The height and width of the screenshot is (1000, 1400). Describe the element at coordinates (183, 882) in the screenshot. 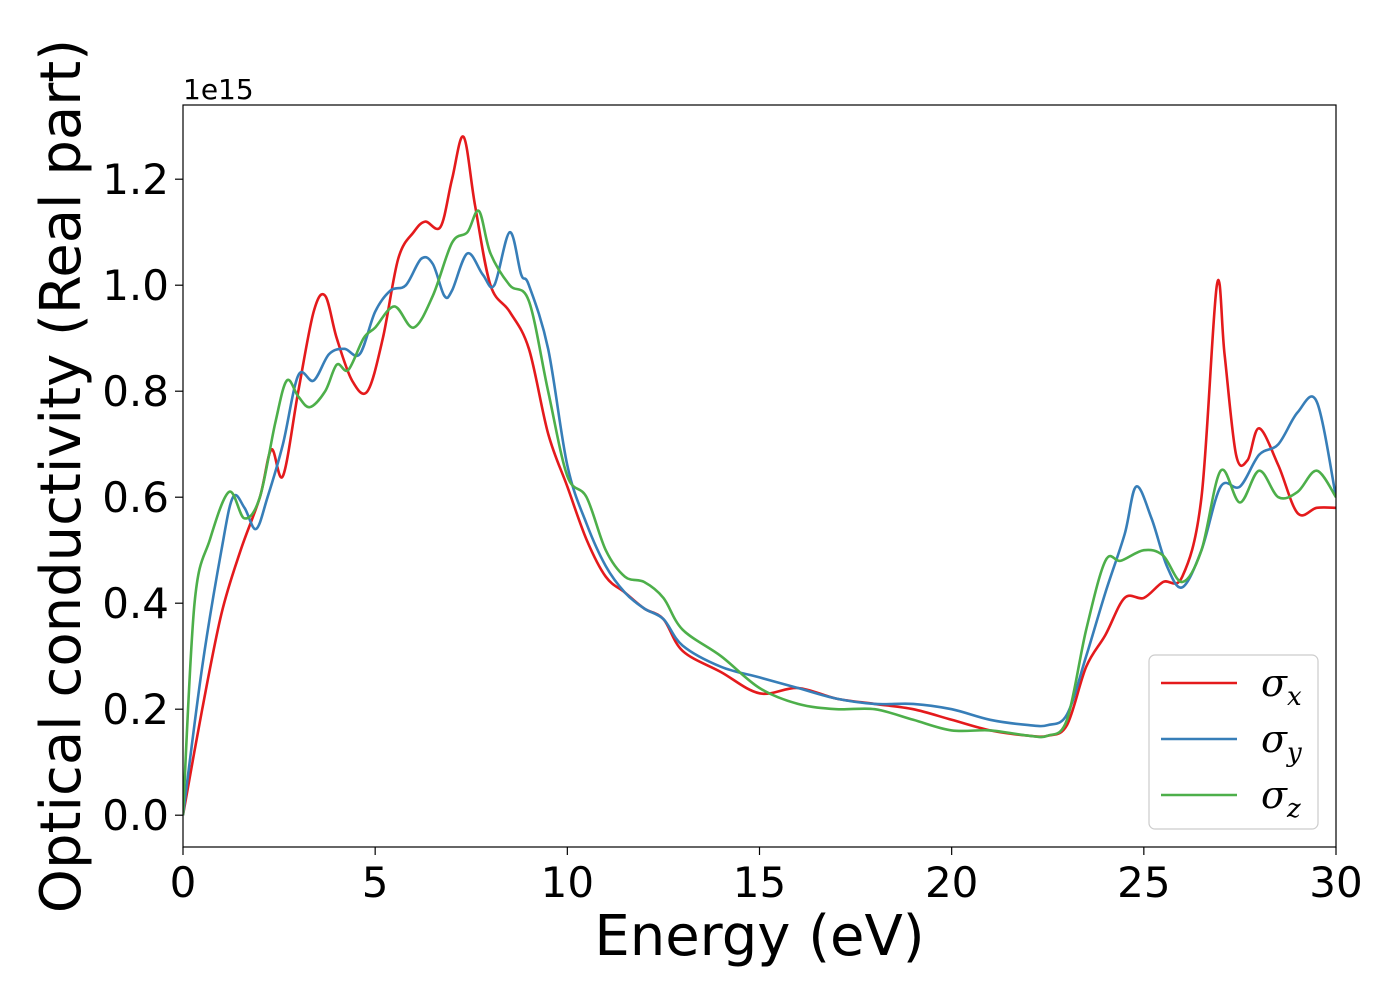

I see `x-tick-label: 0` at that location.